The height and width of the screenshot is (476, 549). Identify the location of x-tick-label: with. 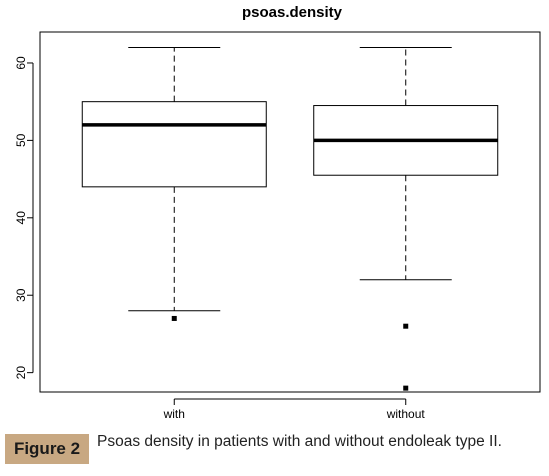
(174, 414).